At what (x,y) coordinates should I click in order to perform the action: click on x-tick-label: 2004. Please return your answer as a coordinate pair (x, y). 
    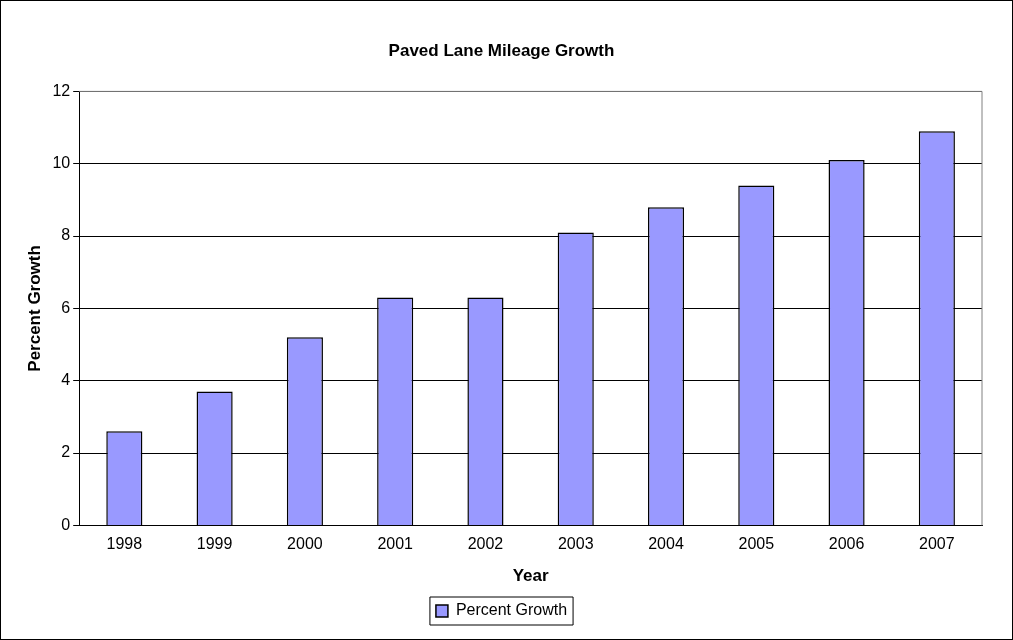
    Looking at the image, I should click on (666, 544).